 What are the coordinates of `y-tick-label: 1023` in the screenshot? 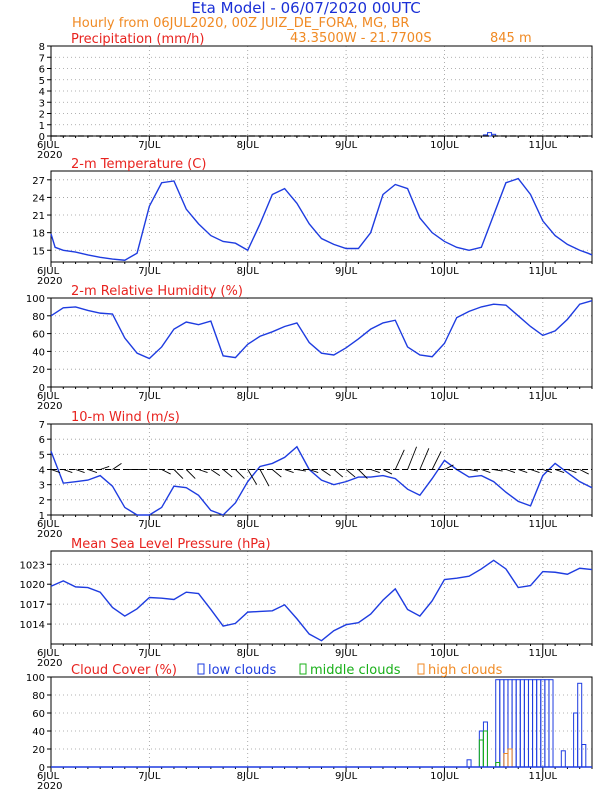 It's located at (32, 565).